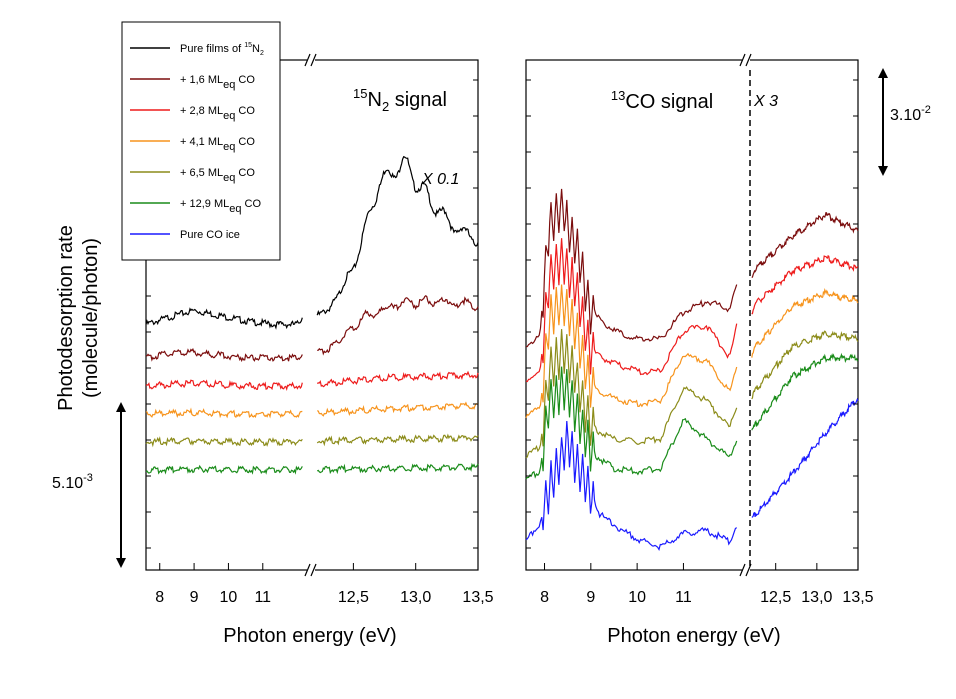  I want to click on legend-entry-label: Pure films of 15N2, so click(222, 49).